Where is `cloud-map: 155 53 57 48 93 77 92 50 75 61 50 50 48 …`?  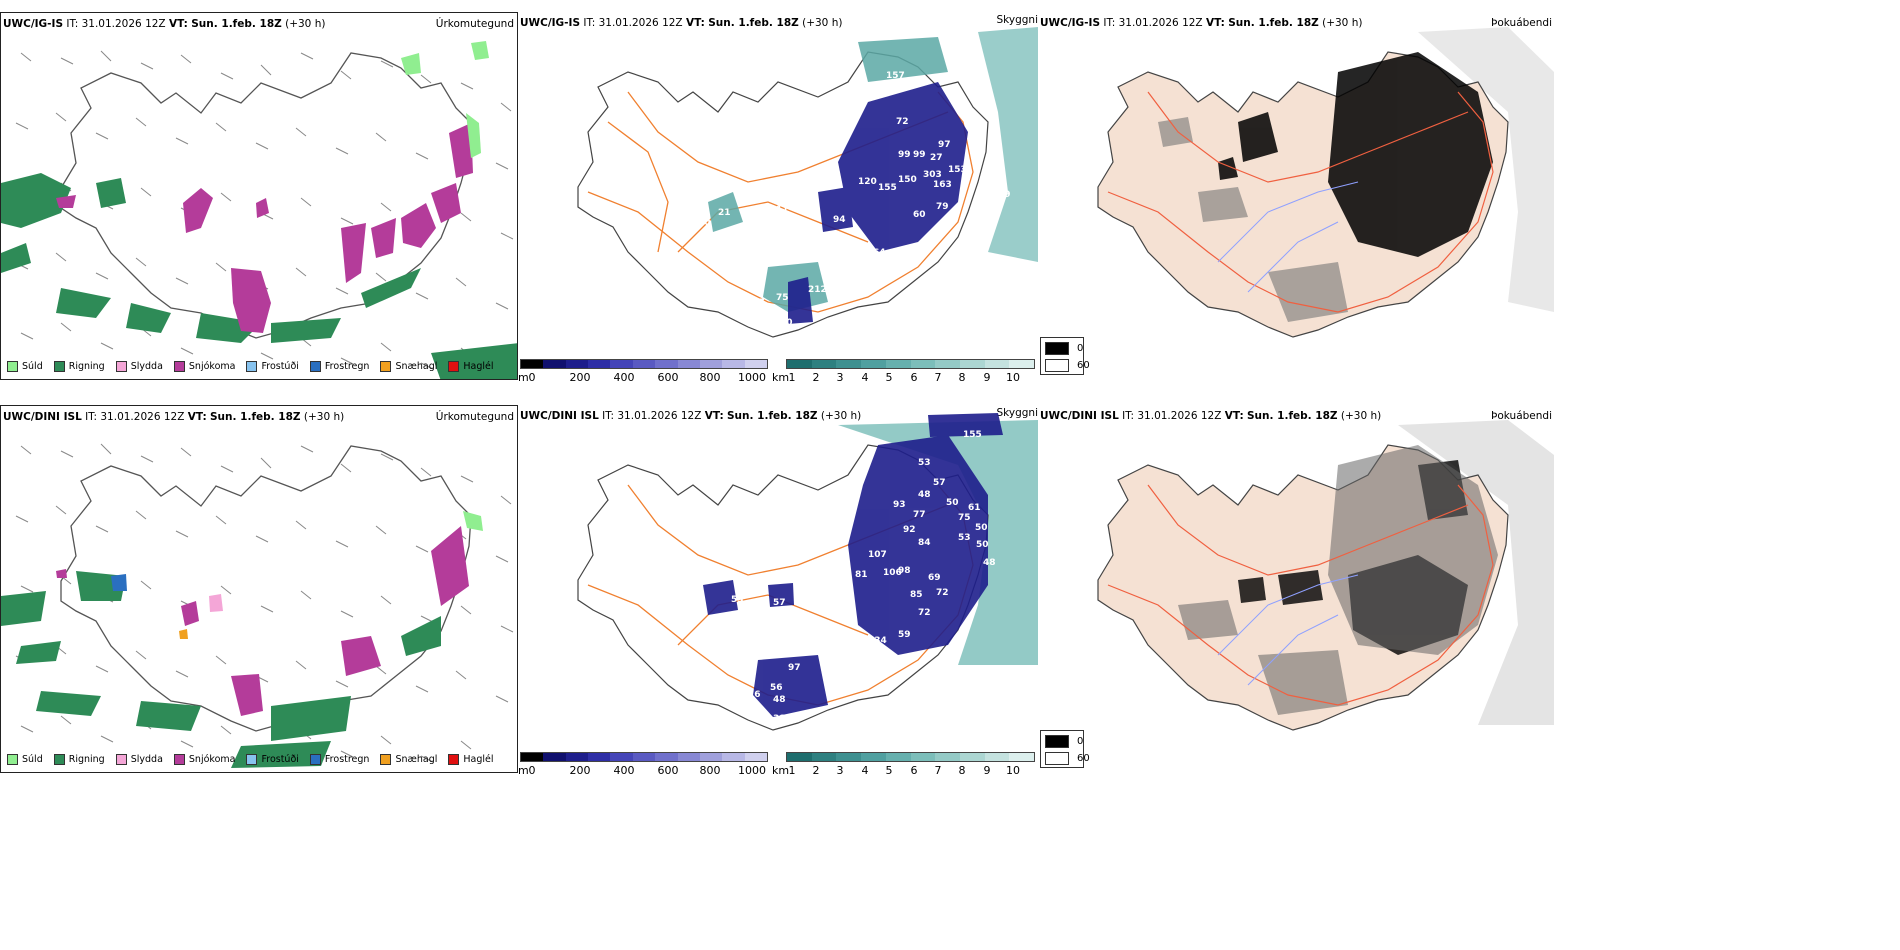
cloud-map: 155 53 57 48 93 77 92 50 75 61 50 50 48 … is located at coordinates (807, 572).